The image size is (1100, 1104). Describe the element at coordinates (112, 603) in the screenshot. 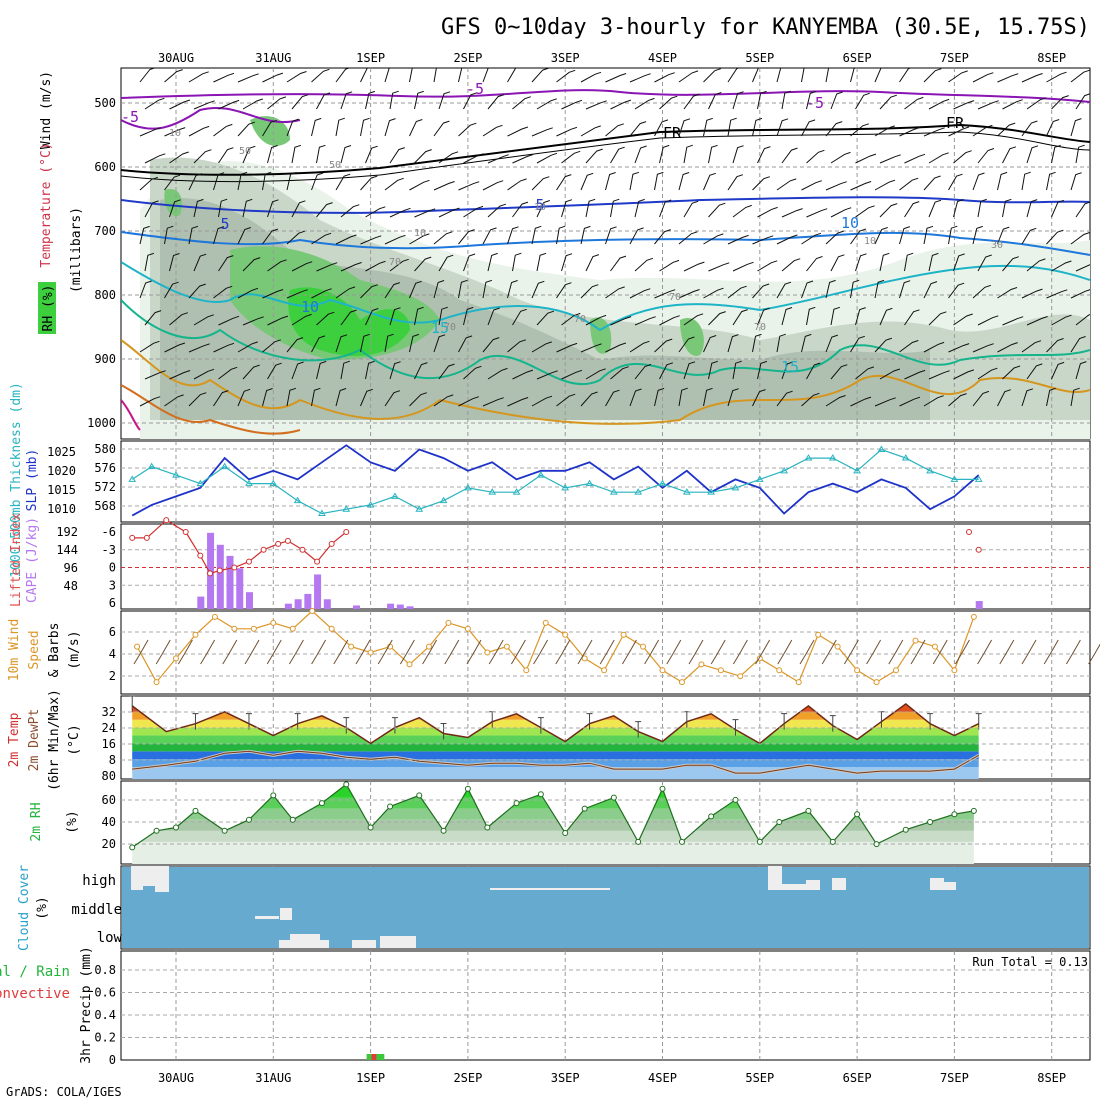

I see `li-tick: 6` at that location.